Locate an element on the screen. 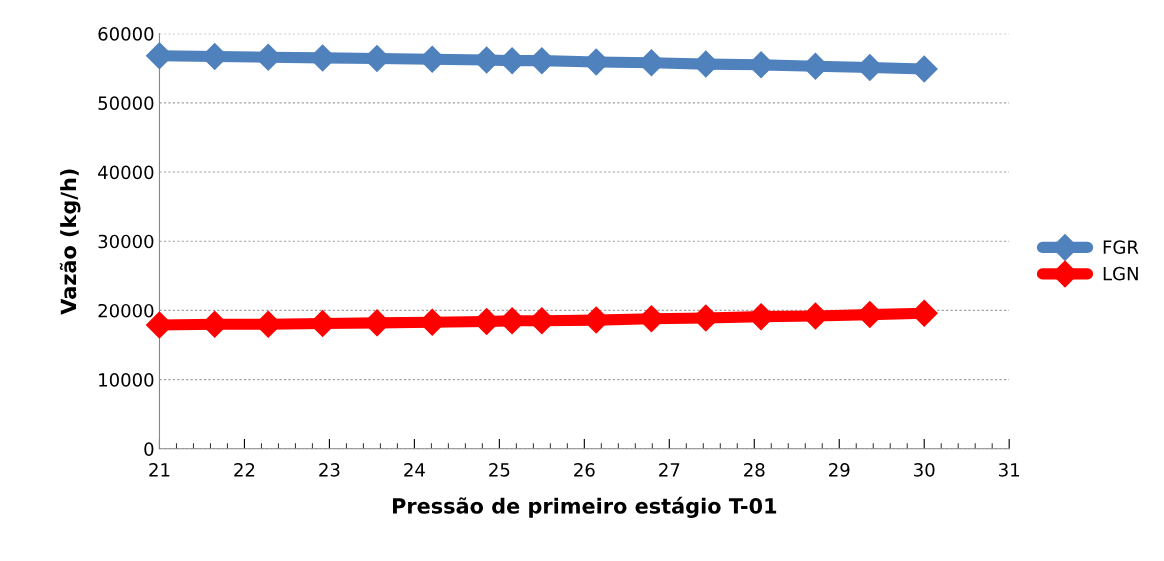 This screenshot has width=1164, height=561. x-tick-label: 23 is located at coordinates (329, 470).